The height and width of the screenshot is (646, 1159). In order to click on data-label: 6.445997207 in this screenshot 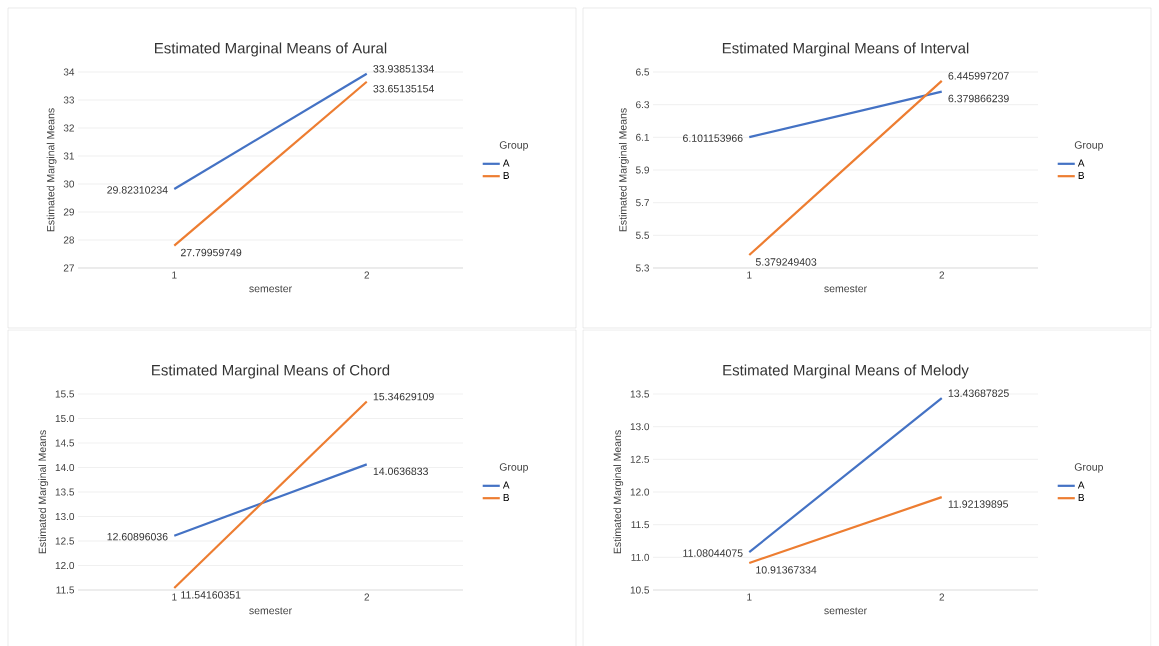, I will do `click(978, 76)`.